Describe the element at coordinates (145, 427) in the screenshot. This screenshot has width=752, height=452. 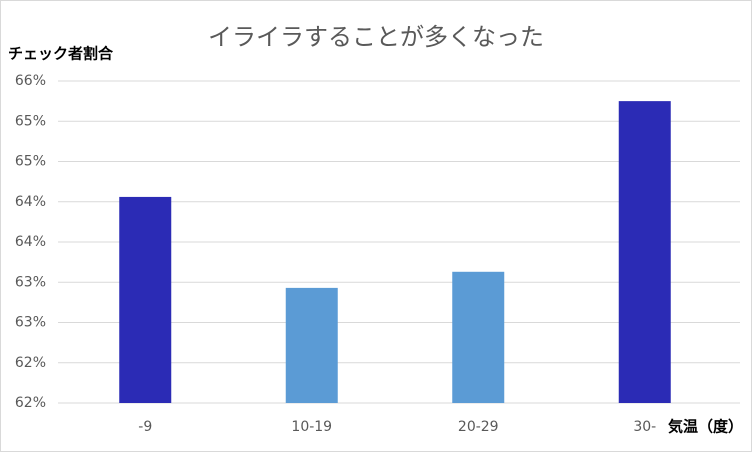
I see `x-tick-label: -9` at that location.